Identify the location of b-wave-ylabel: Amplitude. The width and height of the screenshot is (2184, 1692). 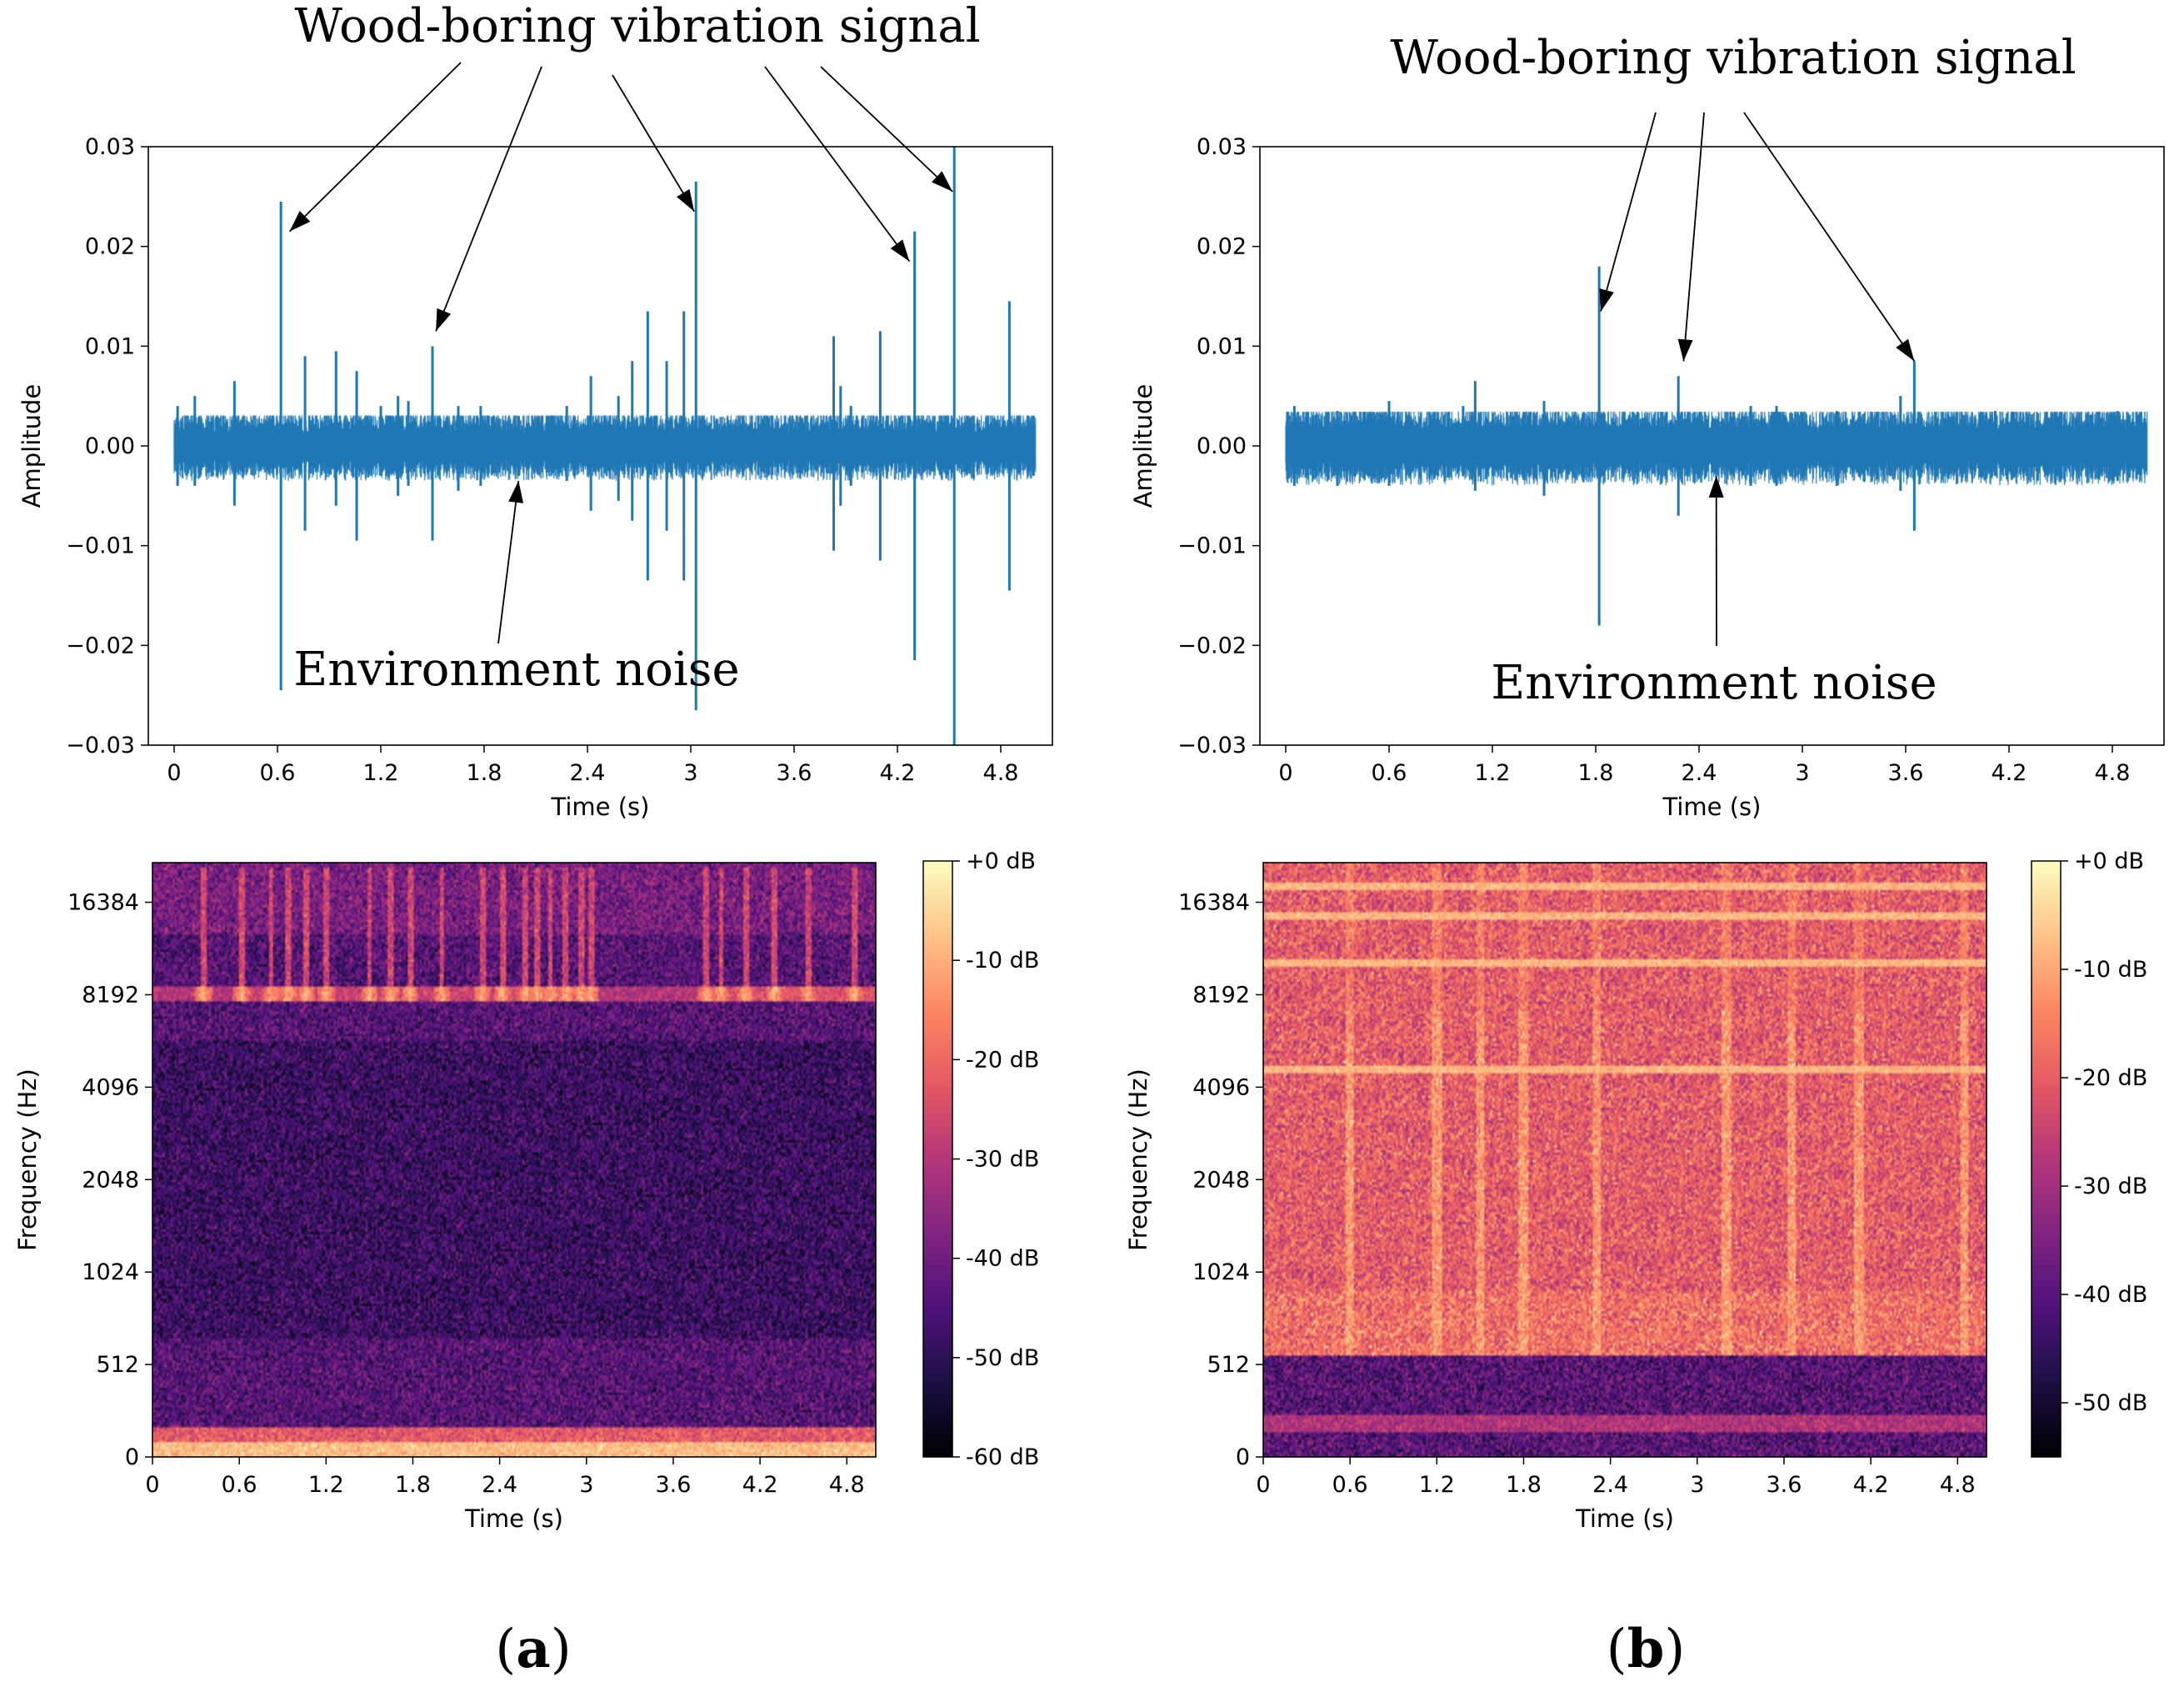
(1143, 446).